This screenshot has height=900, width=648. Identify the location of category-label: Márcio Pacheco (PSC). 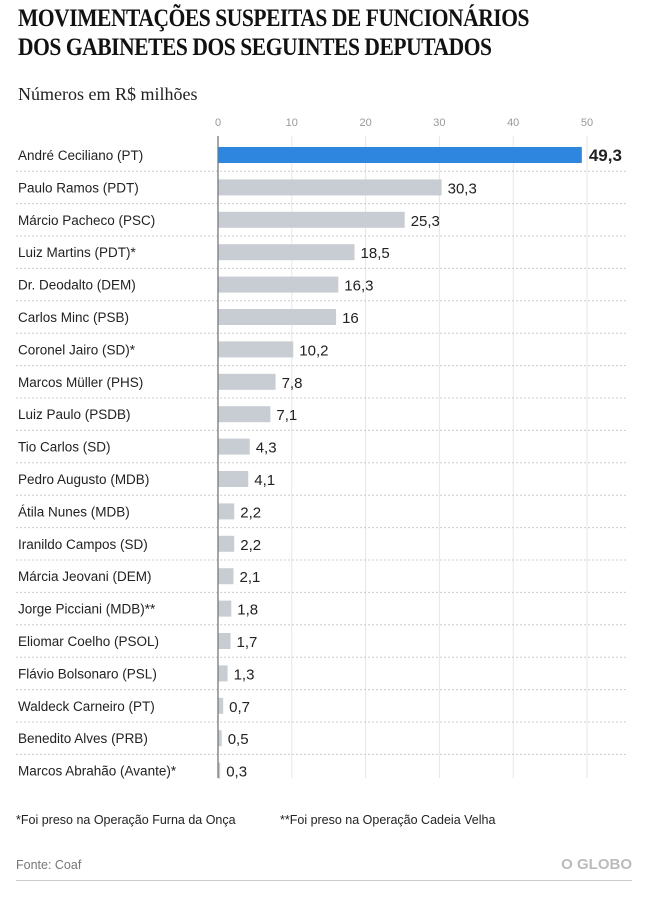
(86, 220).